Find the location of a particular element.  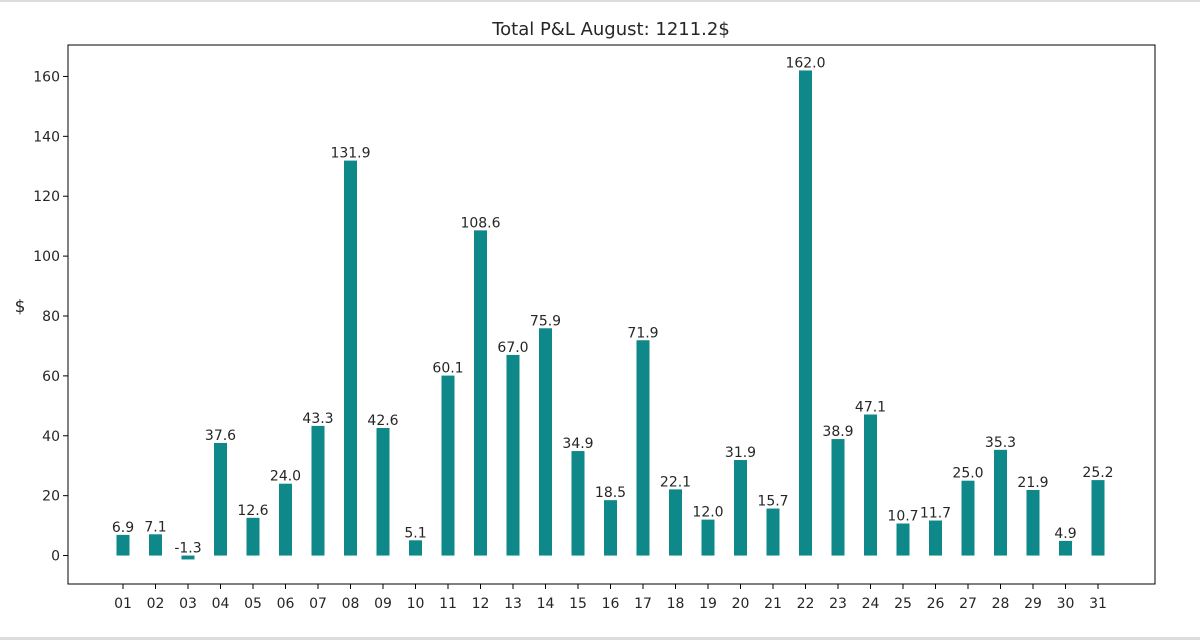

data-label: 25.0 is located at coordinates (967, 474).